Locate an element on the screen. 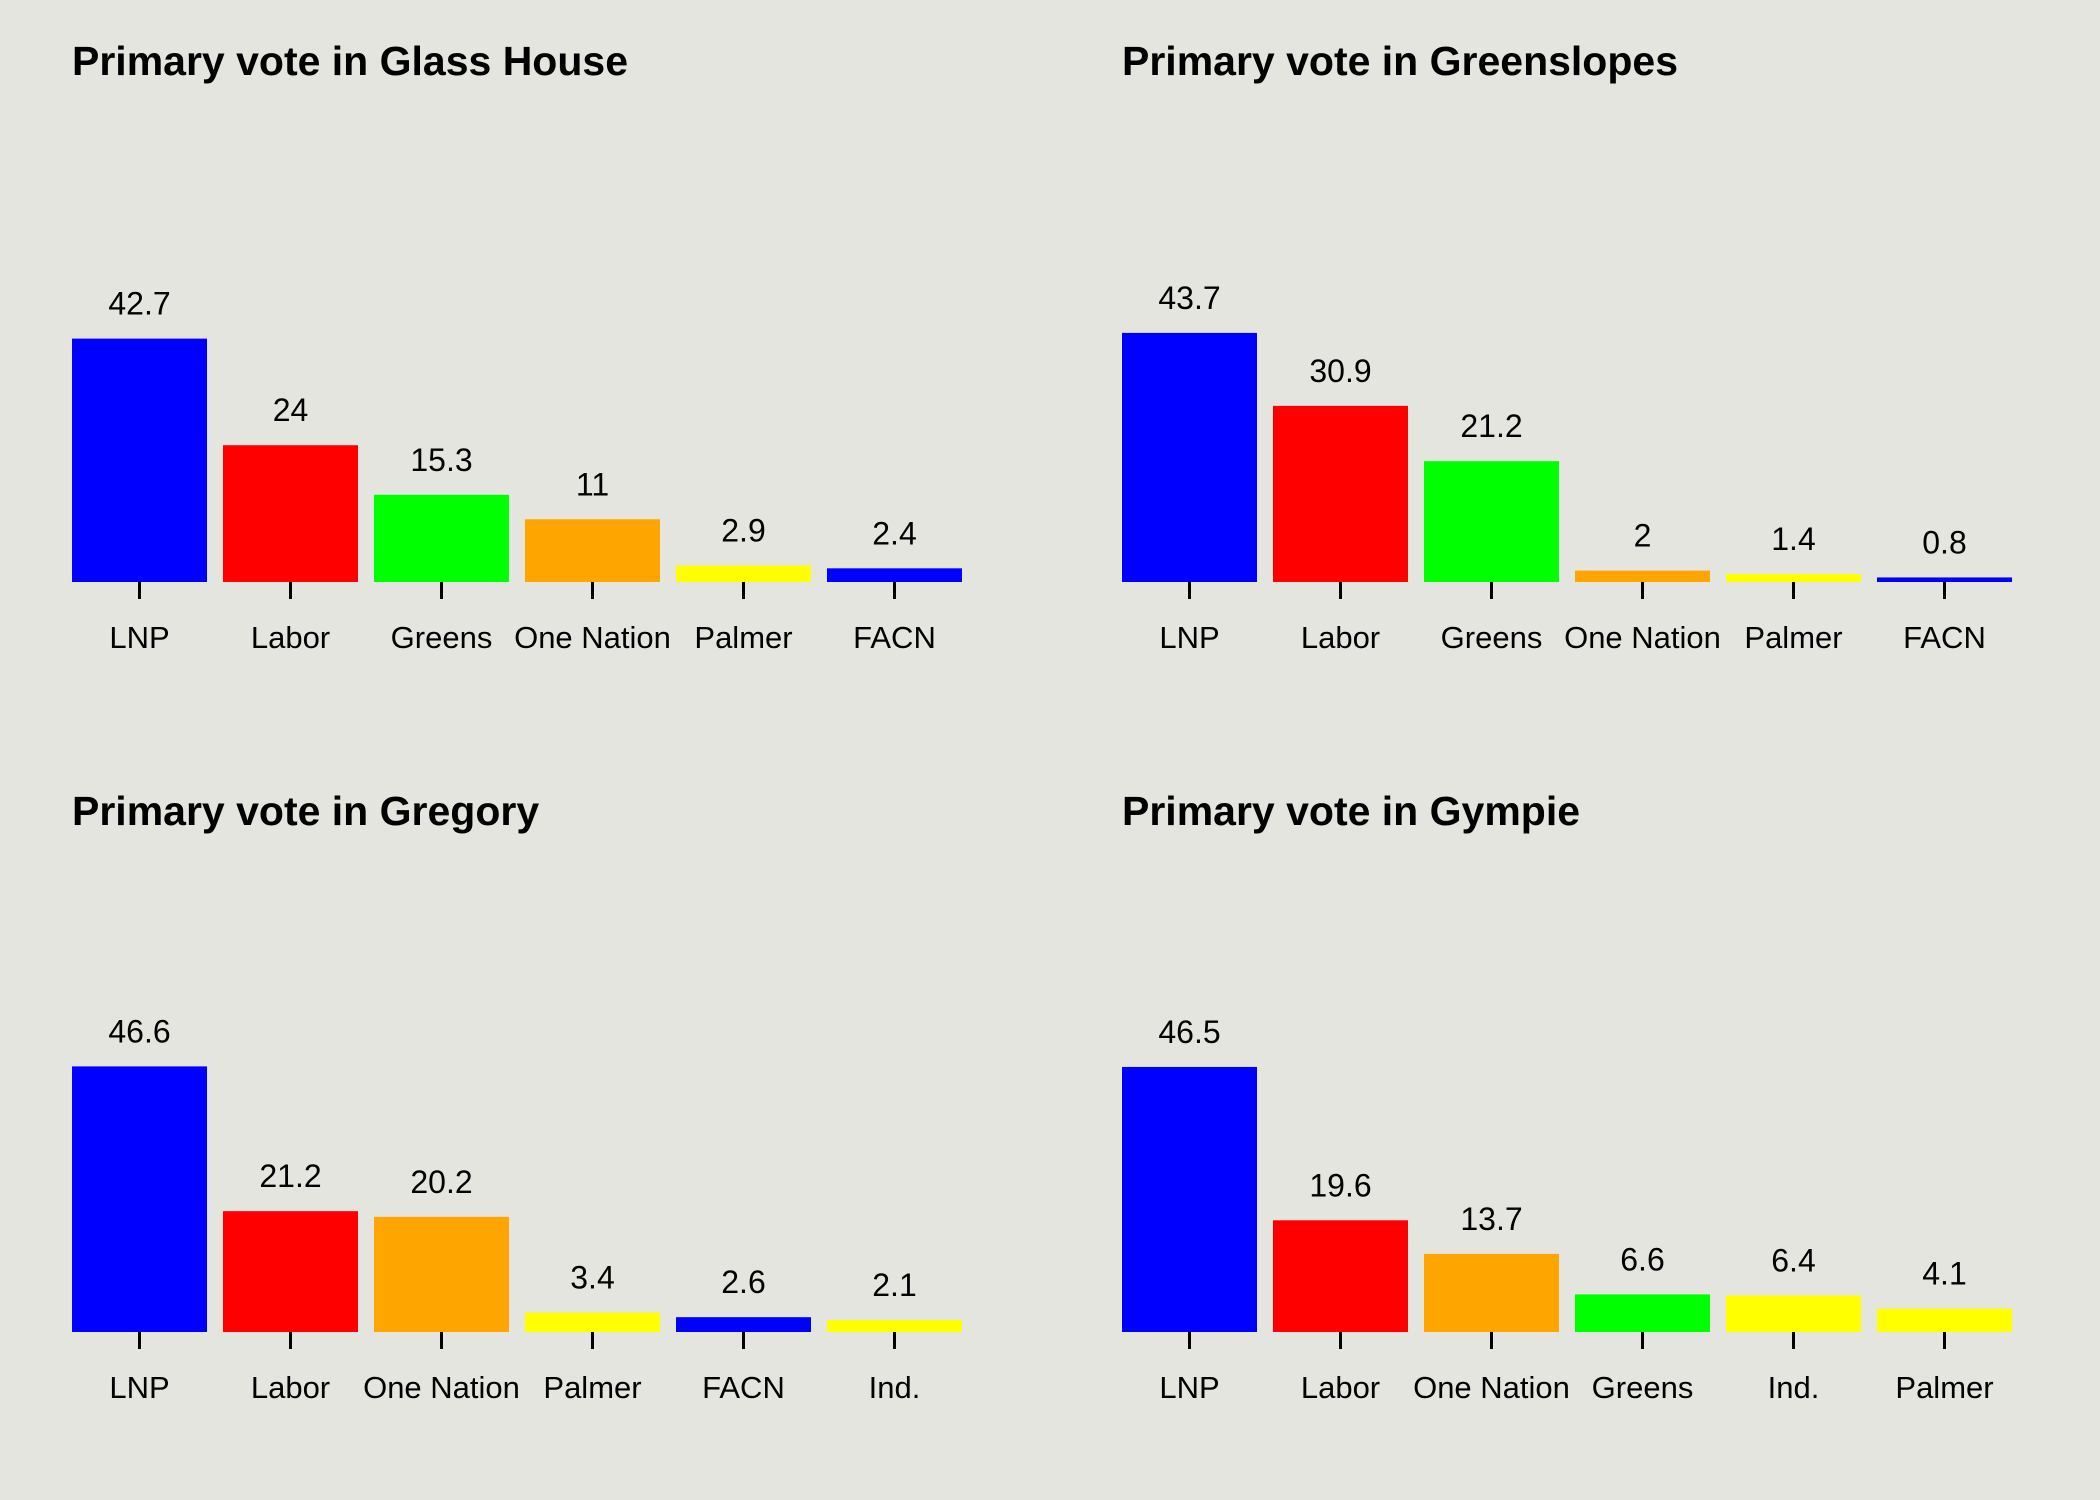 This screenshot has width=2100, height=1500. data-label: 13.7 is located at coordinates (1491, 1219).